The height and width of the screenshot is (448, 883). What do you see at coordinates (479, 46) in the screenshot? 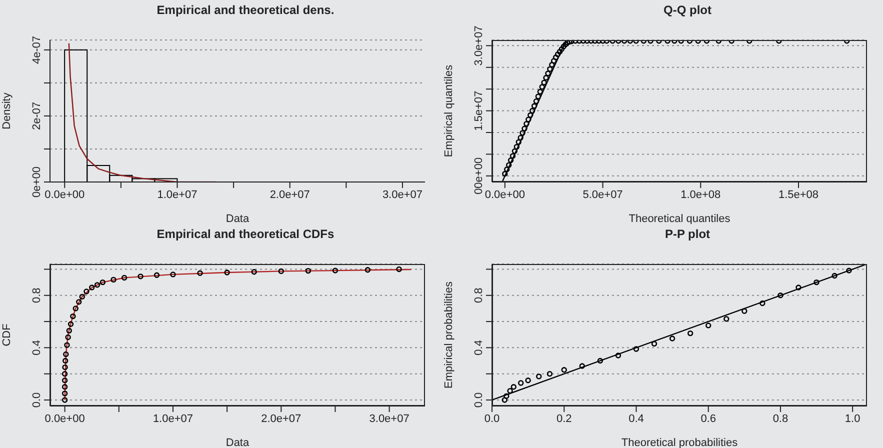
I see `y-tick-label: 3.0e+07` at bounding box center [479, 46].